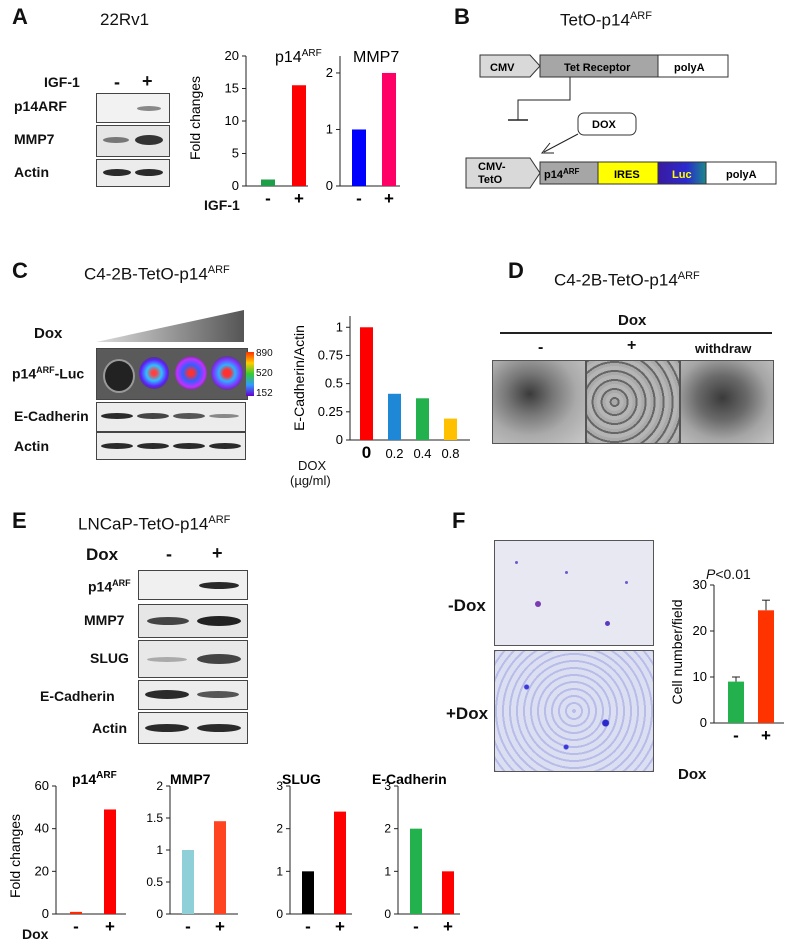 The image size is (792, 944). What do you see at coordinates (48, 373) in the screenshot?
I see `luc-row-label: p14ARF-Luc` at bounding box center [48, 373].